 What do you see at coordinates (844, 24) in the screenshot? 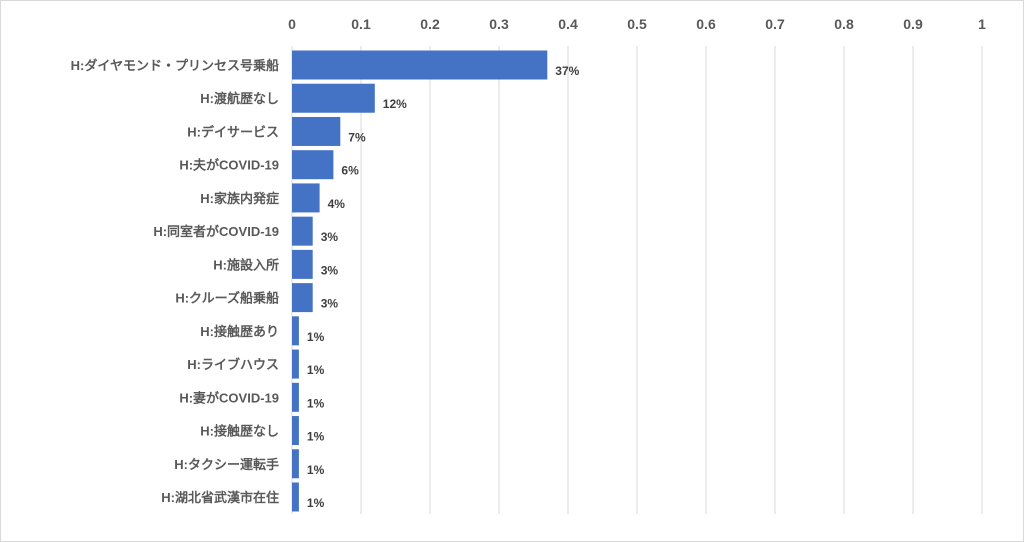
I see `x-tick-label: 0.8` at bounding box center [844, 24].